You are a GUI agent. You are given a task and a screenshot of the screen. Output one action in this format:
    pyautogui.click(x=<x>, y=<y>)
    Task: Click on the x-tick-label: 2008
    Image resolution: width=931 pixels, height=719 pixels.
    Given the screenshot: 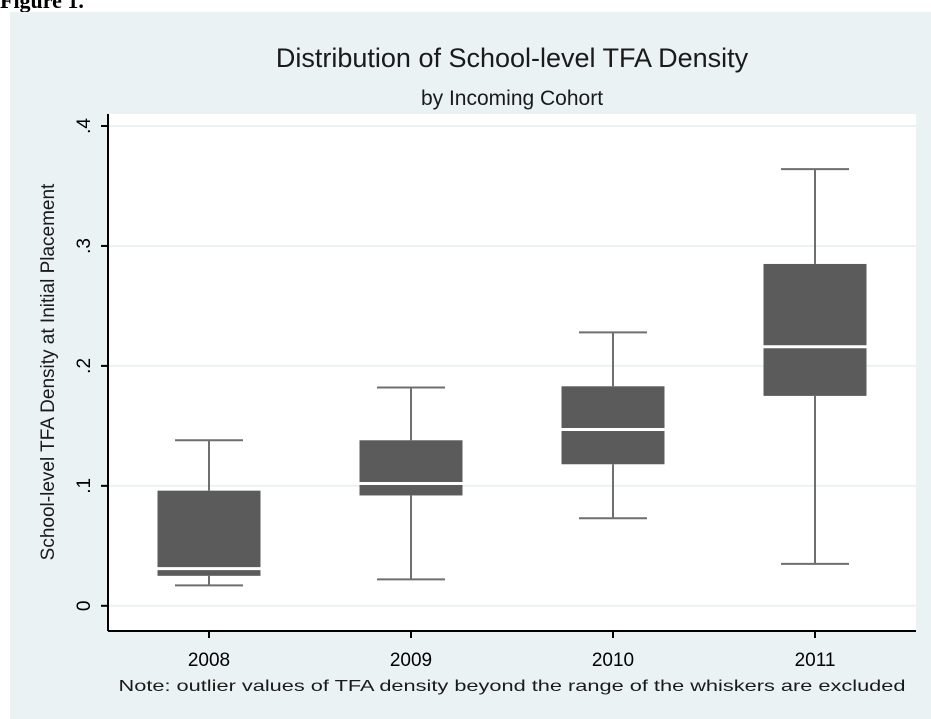 What is the action you would take?
    pyautogui.click(x=209, y=660)
    